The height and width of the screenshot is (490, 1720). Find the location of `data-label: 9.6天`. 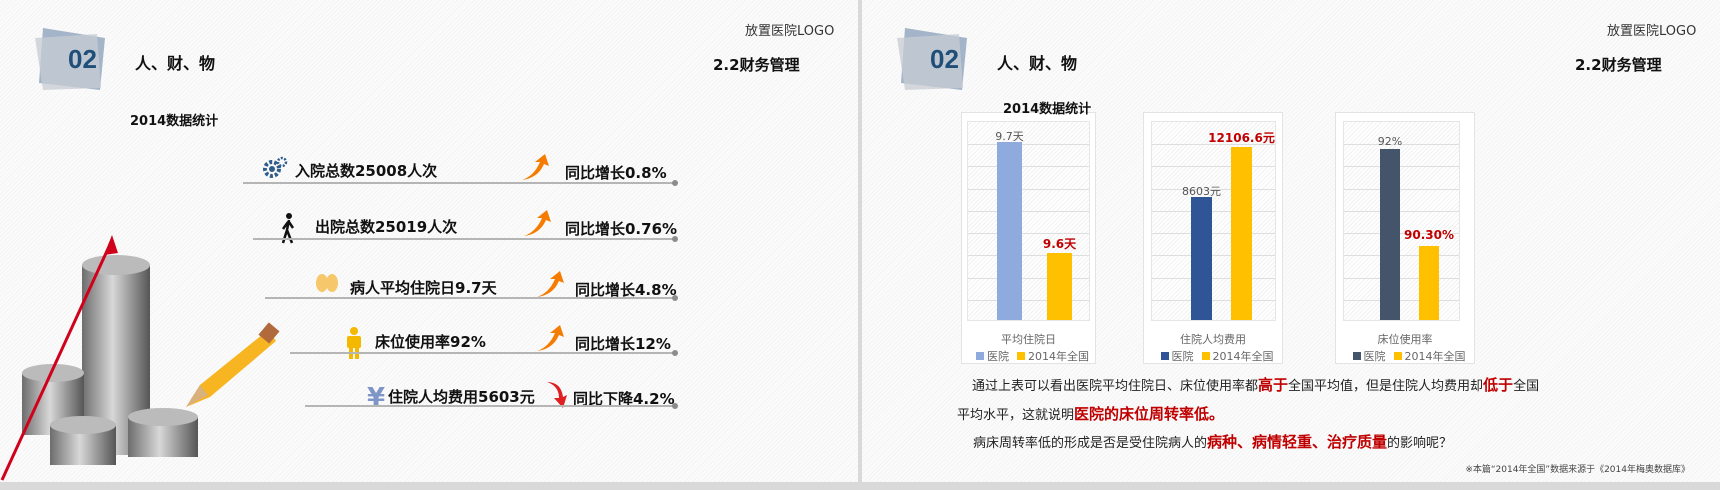

data-label: 9.6天 is located at coordinates (1059, 244).